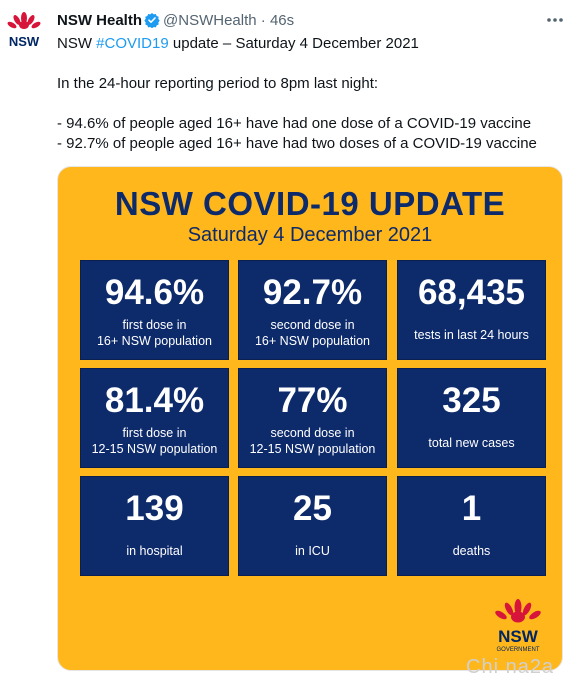  I want to click on waratah-avatar-icon: NSW, so click(24, 30).